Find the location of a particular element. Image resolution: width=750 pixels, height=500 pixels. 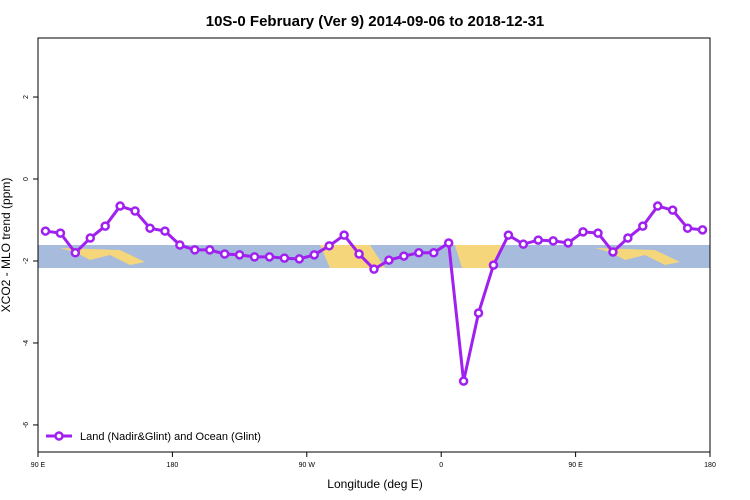

y-tick-label: -2 is located at coordinates (26, 261).